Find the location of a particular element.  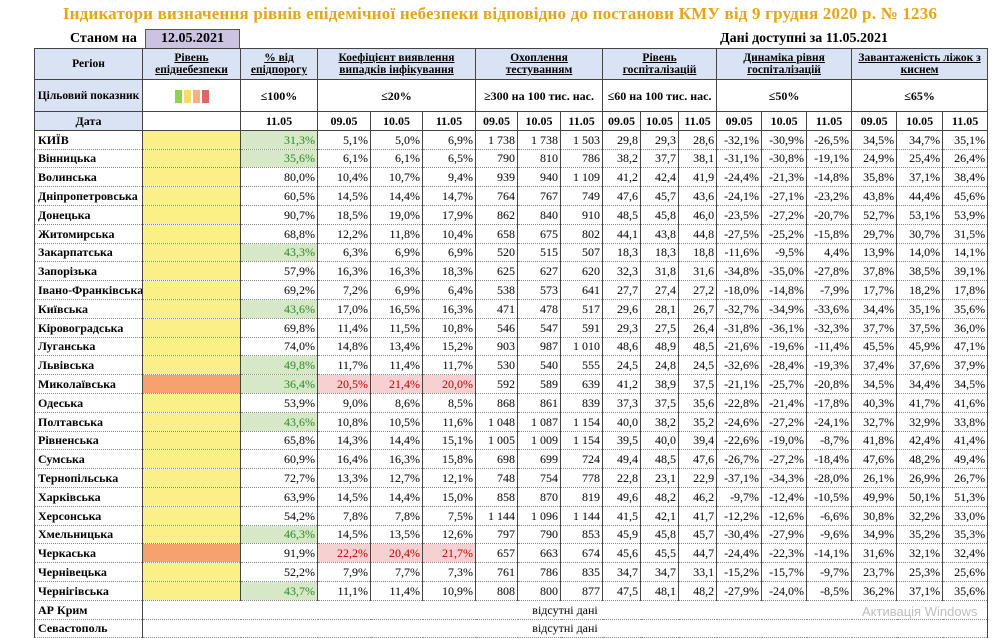

pct-threshold-cell: 53,9% is located at coordinates (279, 402).